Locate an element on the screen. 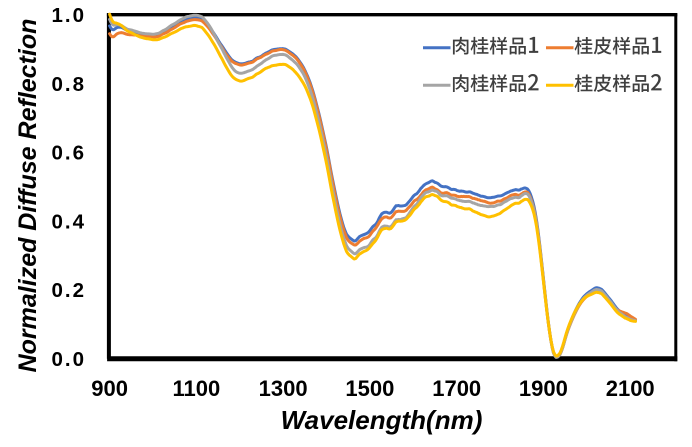  svg-text: 0.6 is located at coordinates (69, 153).